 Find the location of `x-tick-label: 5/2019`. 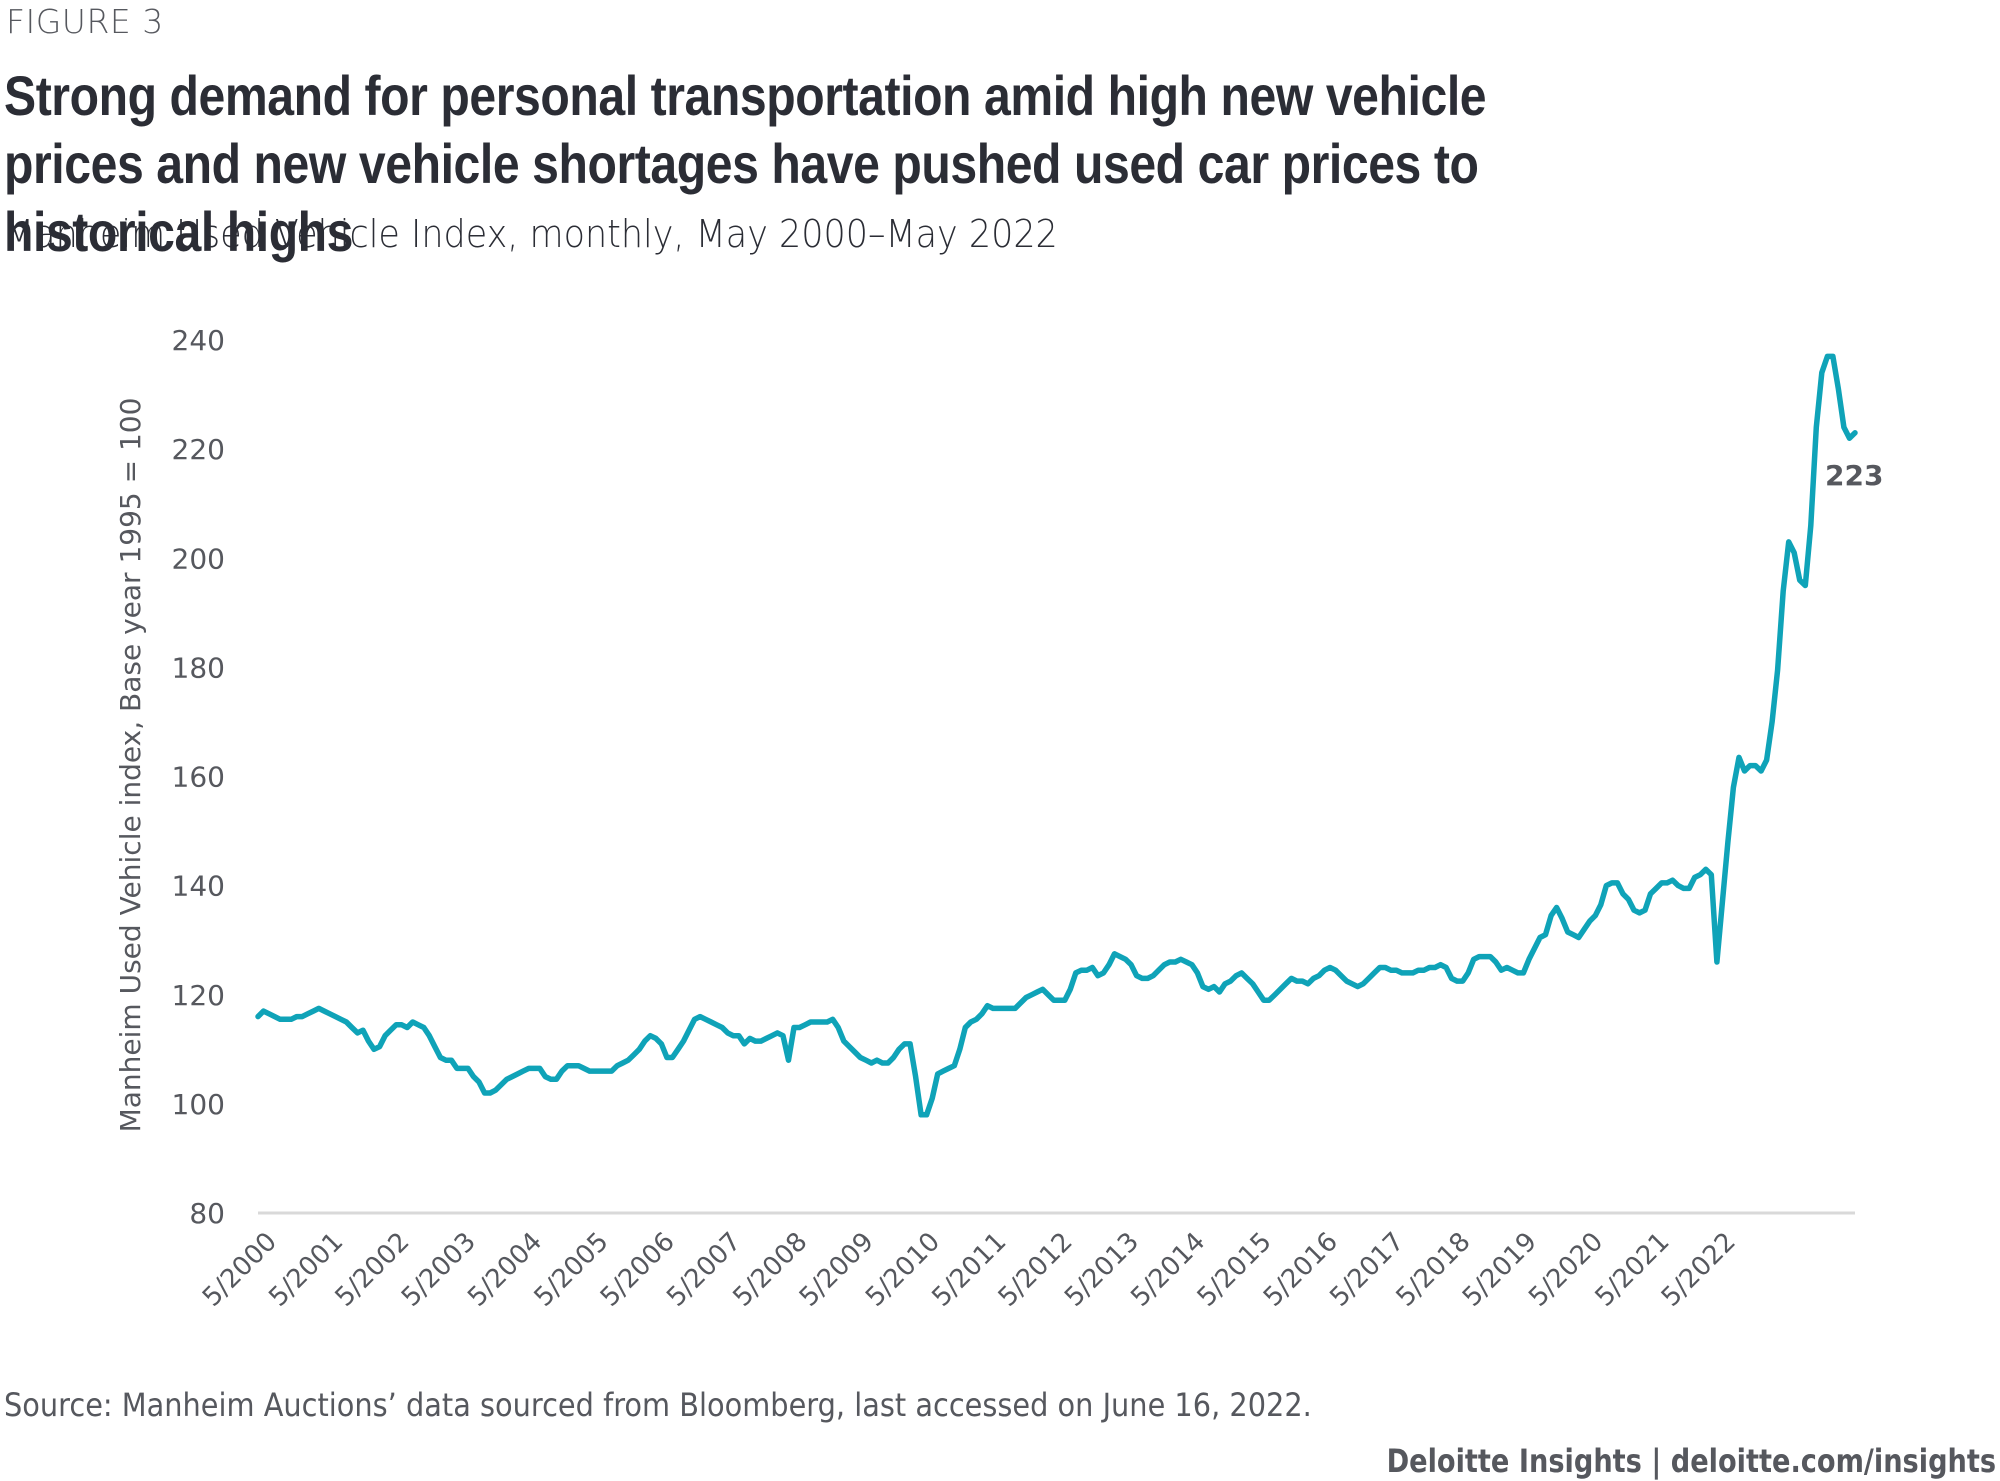

x-tick-label: 5/2019 is located at coordinates (1500, 1270).